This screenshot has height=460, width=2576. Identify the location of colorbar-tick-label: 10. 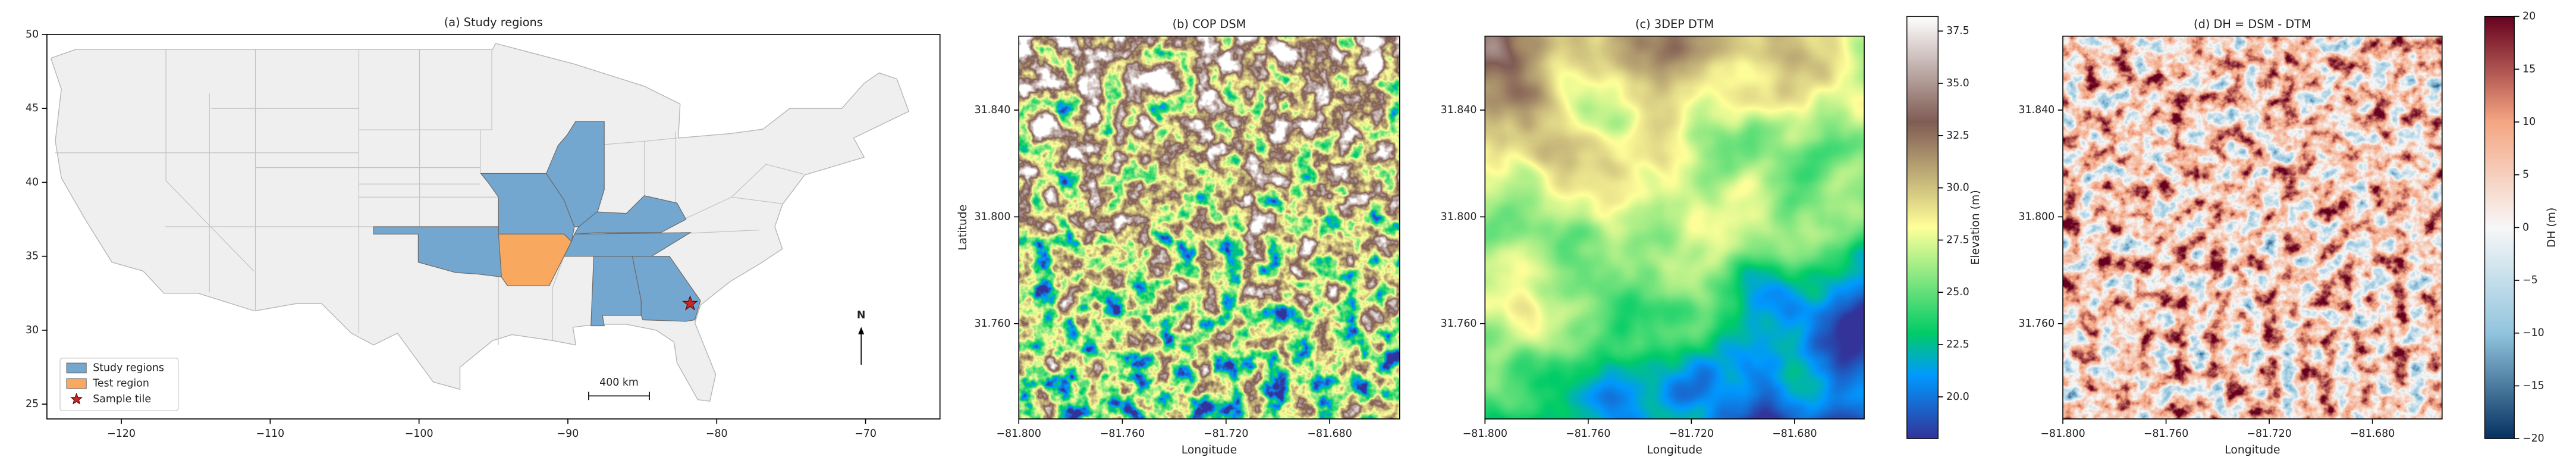
(2529, 122).